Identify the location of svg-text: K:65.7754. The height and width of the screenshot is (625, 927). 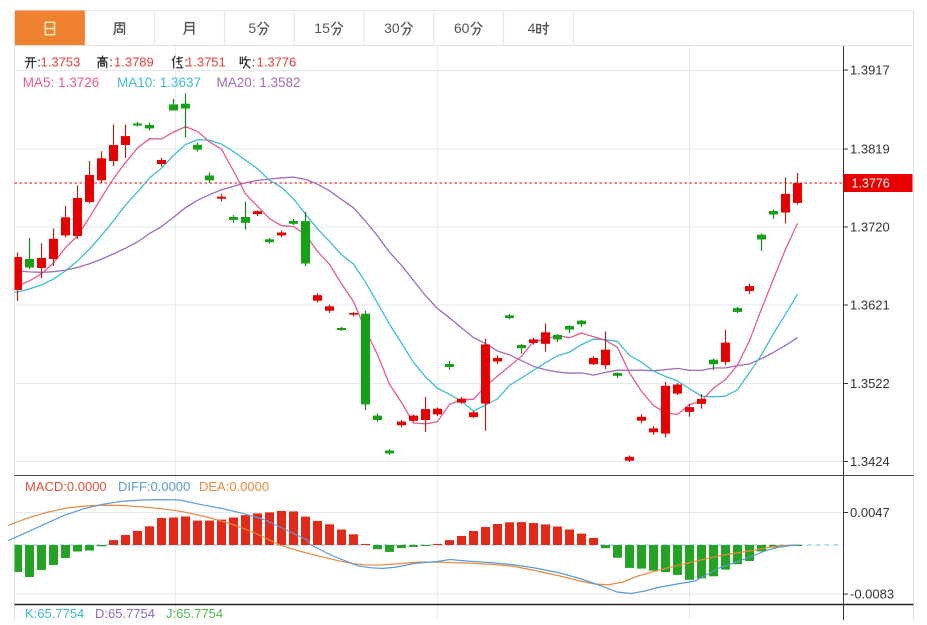
(54, 613).